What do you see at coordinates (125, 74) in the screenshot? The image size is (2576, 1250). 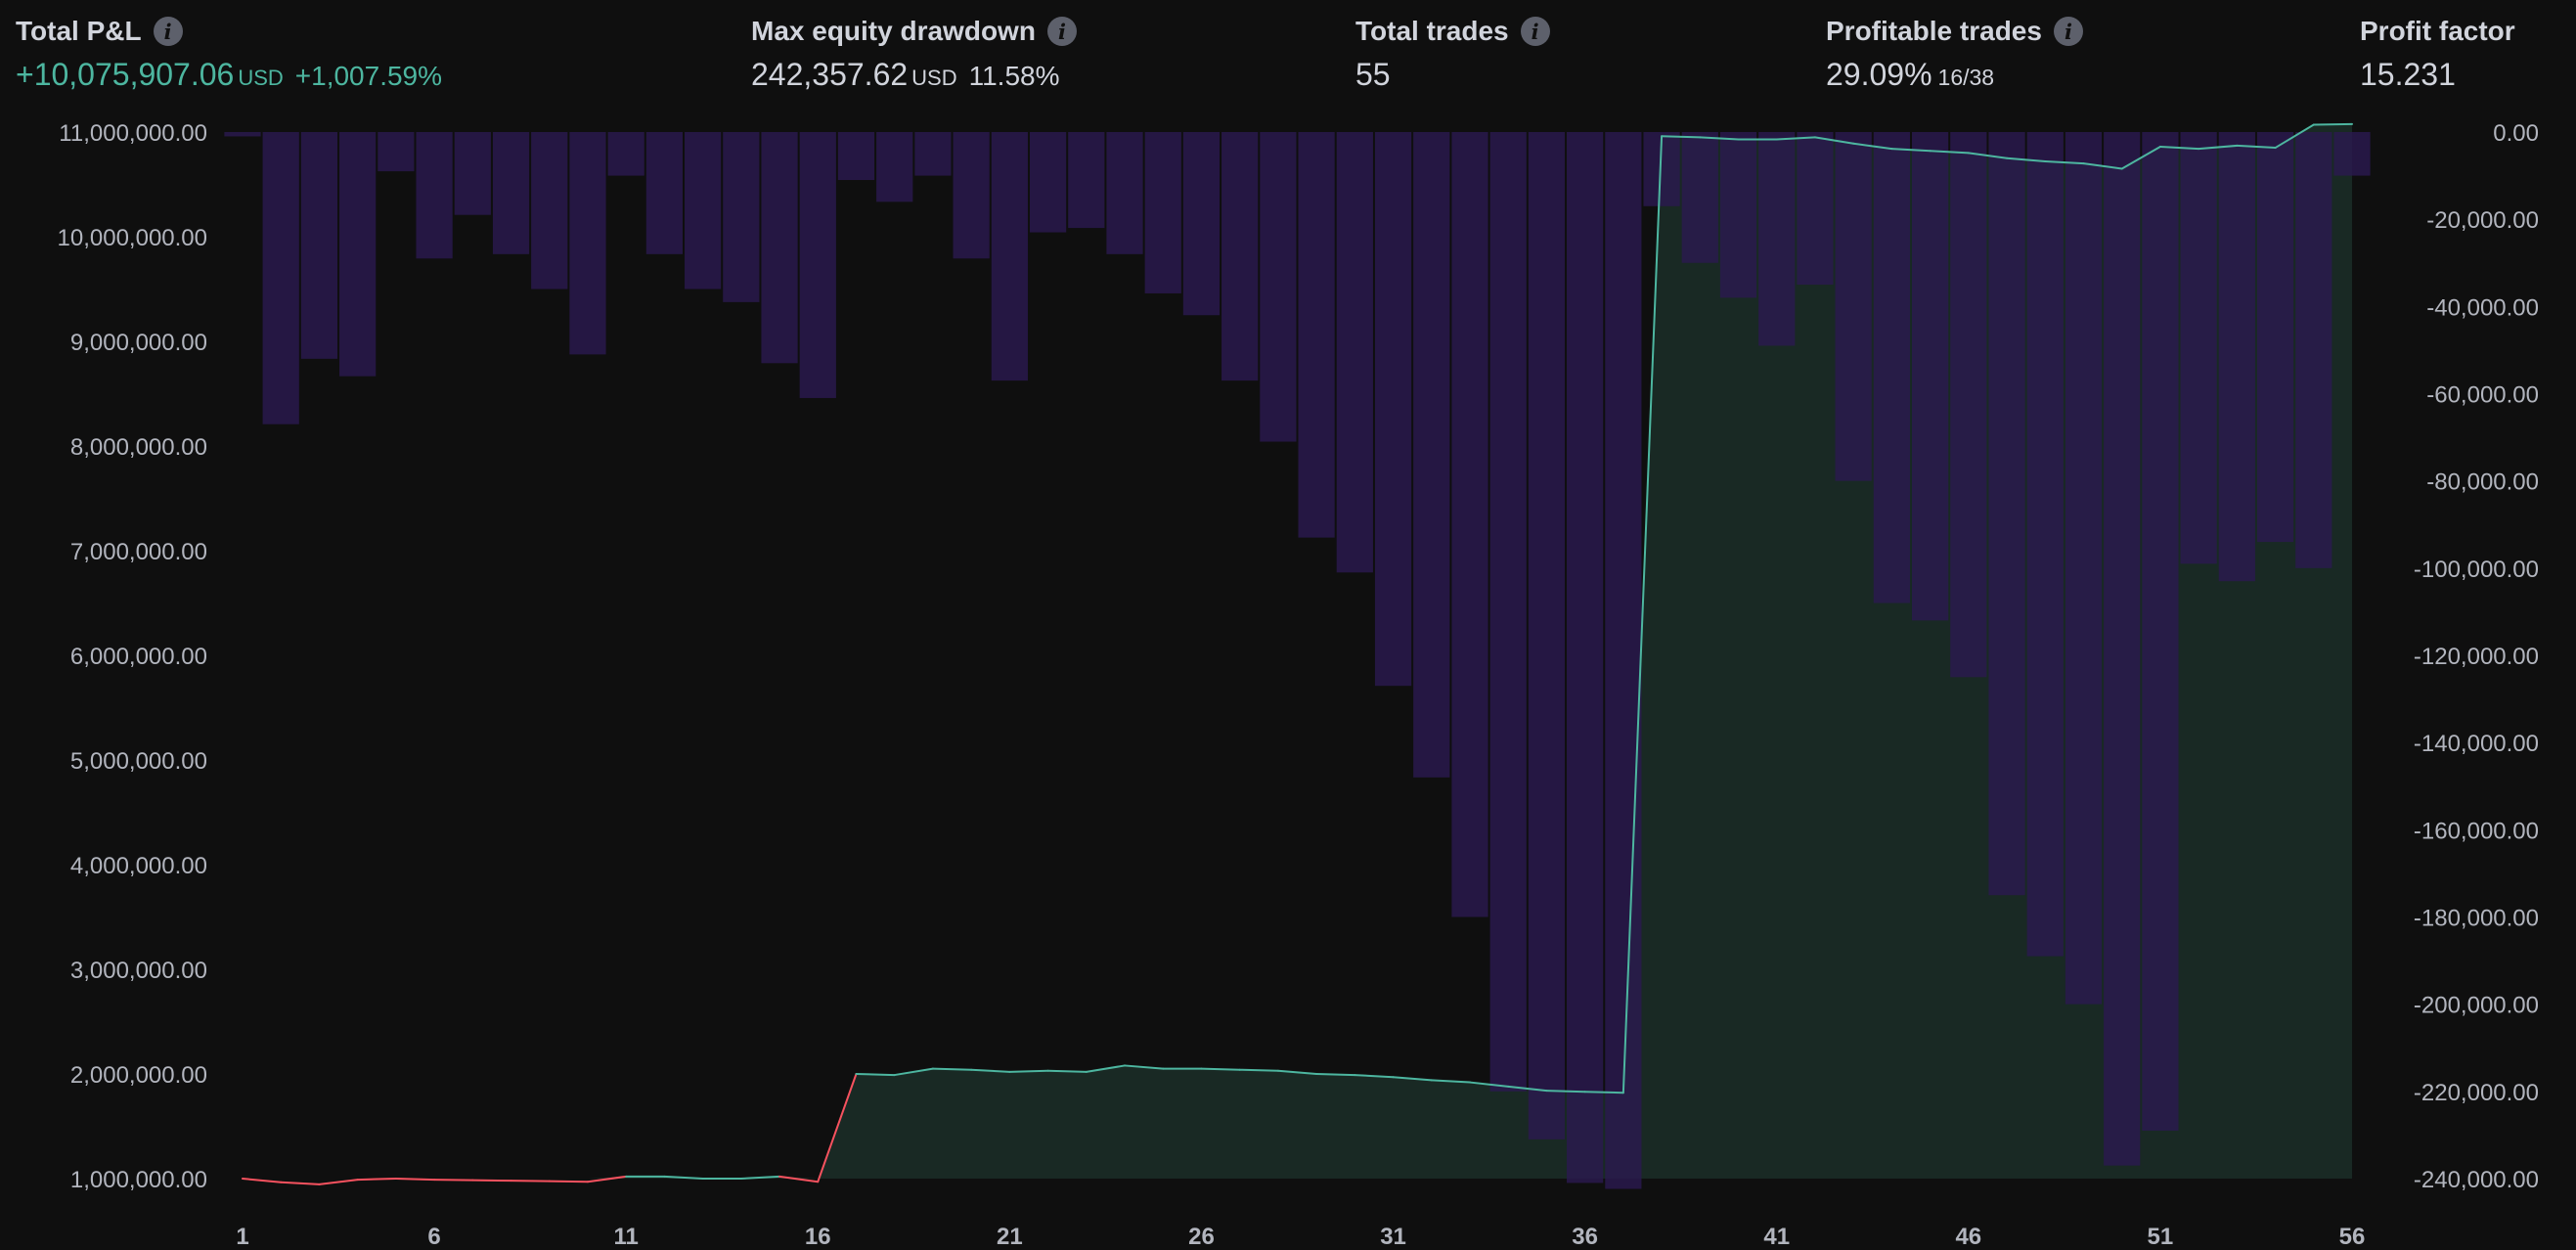 I see `total-pl-value: +10,075,907.06` at bounding box center [125, 74].